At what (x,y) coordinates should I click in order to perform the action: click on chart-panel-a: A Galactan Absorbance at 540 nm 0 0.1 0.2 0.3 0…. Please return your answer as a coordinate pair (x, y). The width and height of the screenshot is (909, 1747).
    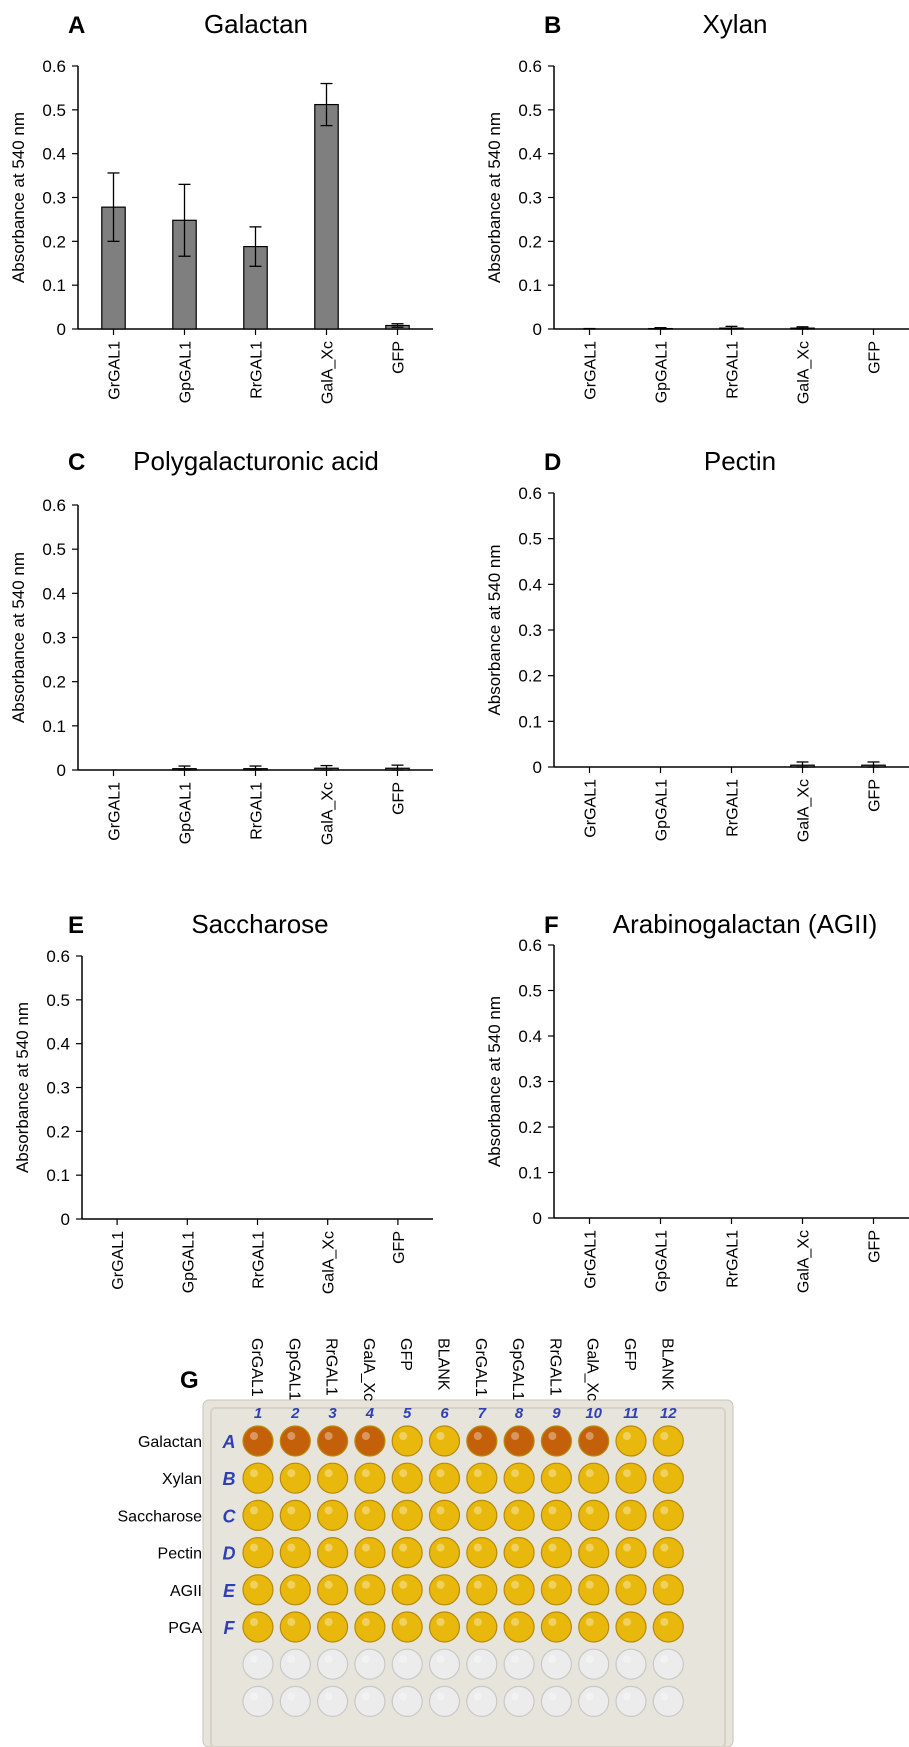
    Looking at the image, I should click on (221, 206).